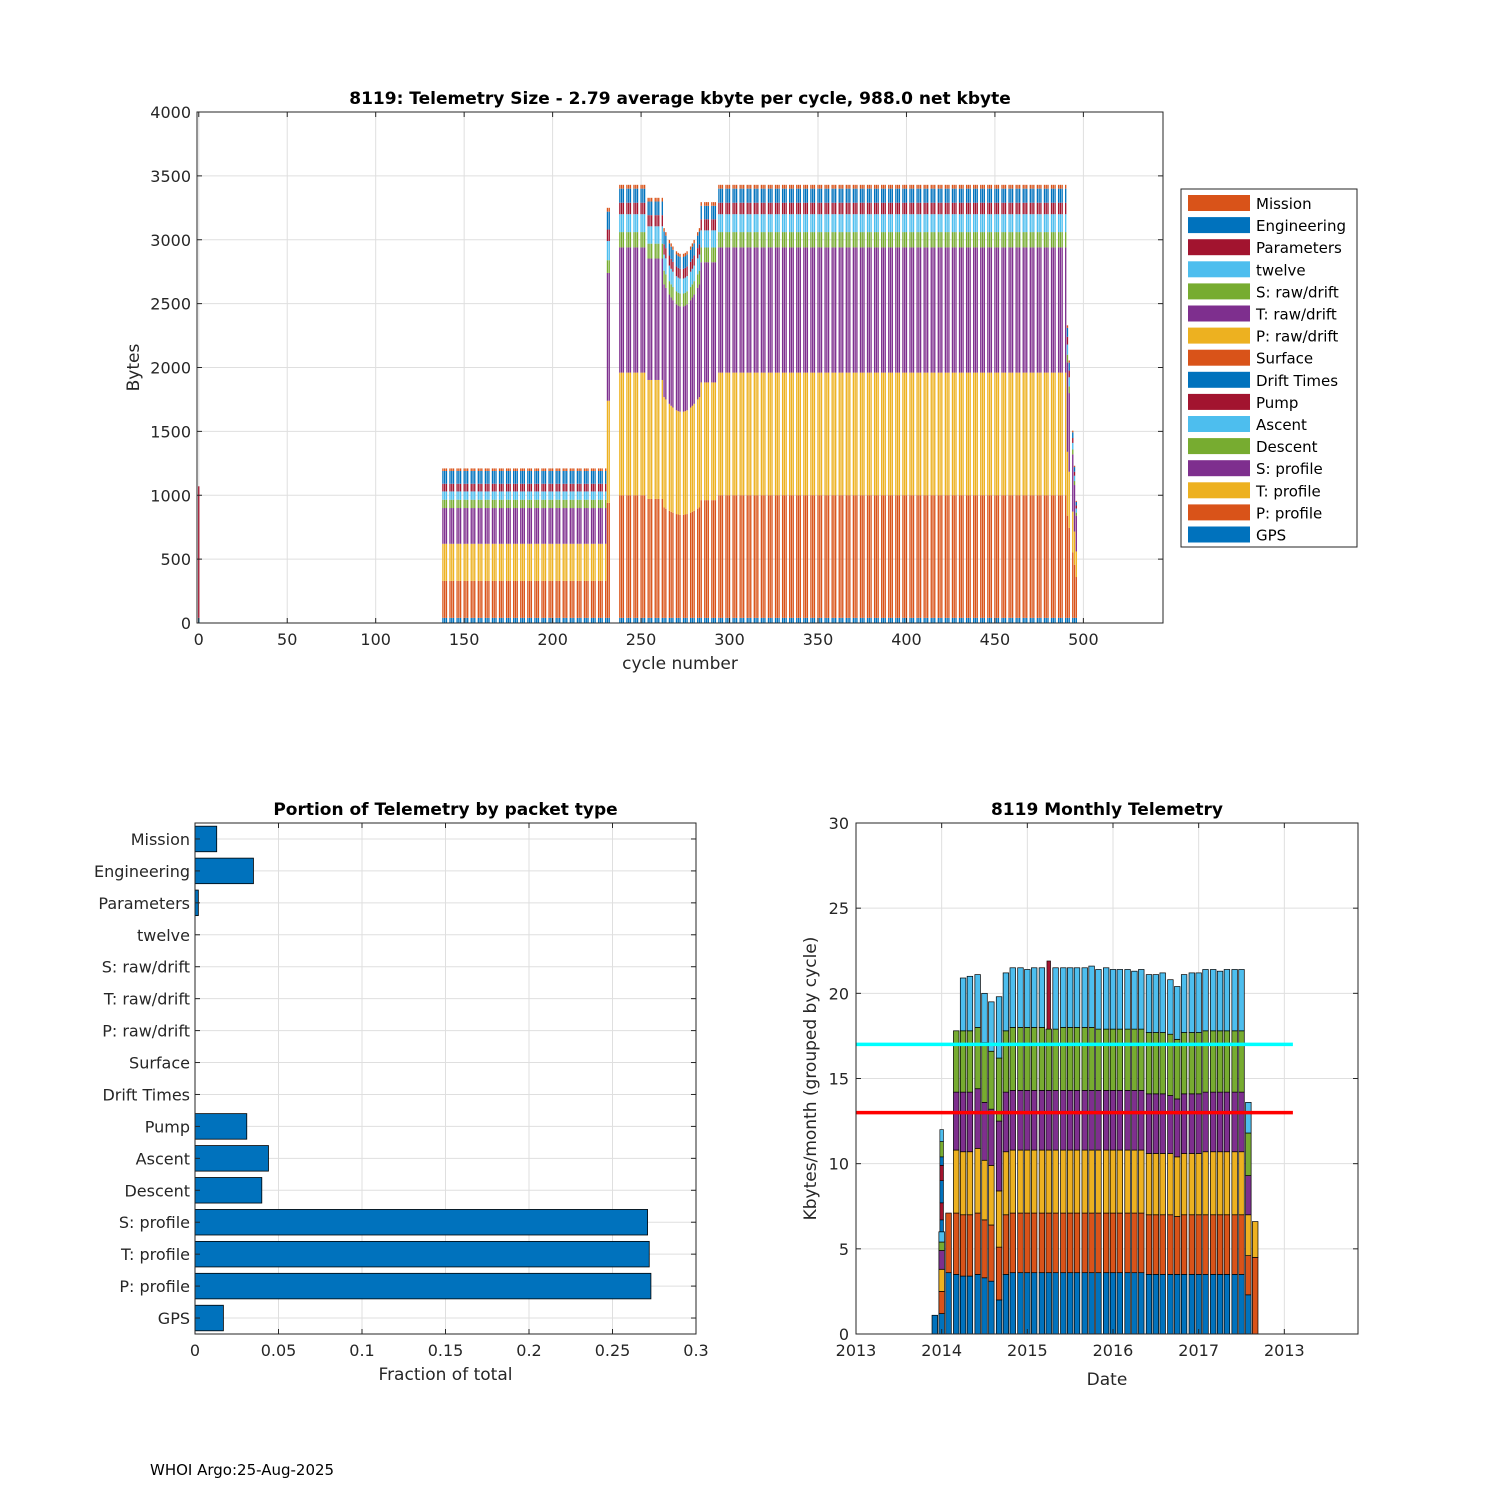  I want to click on legend-entry: S: profile, so click(1289, 469).